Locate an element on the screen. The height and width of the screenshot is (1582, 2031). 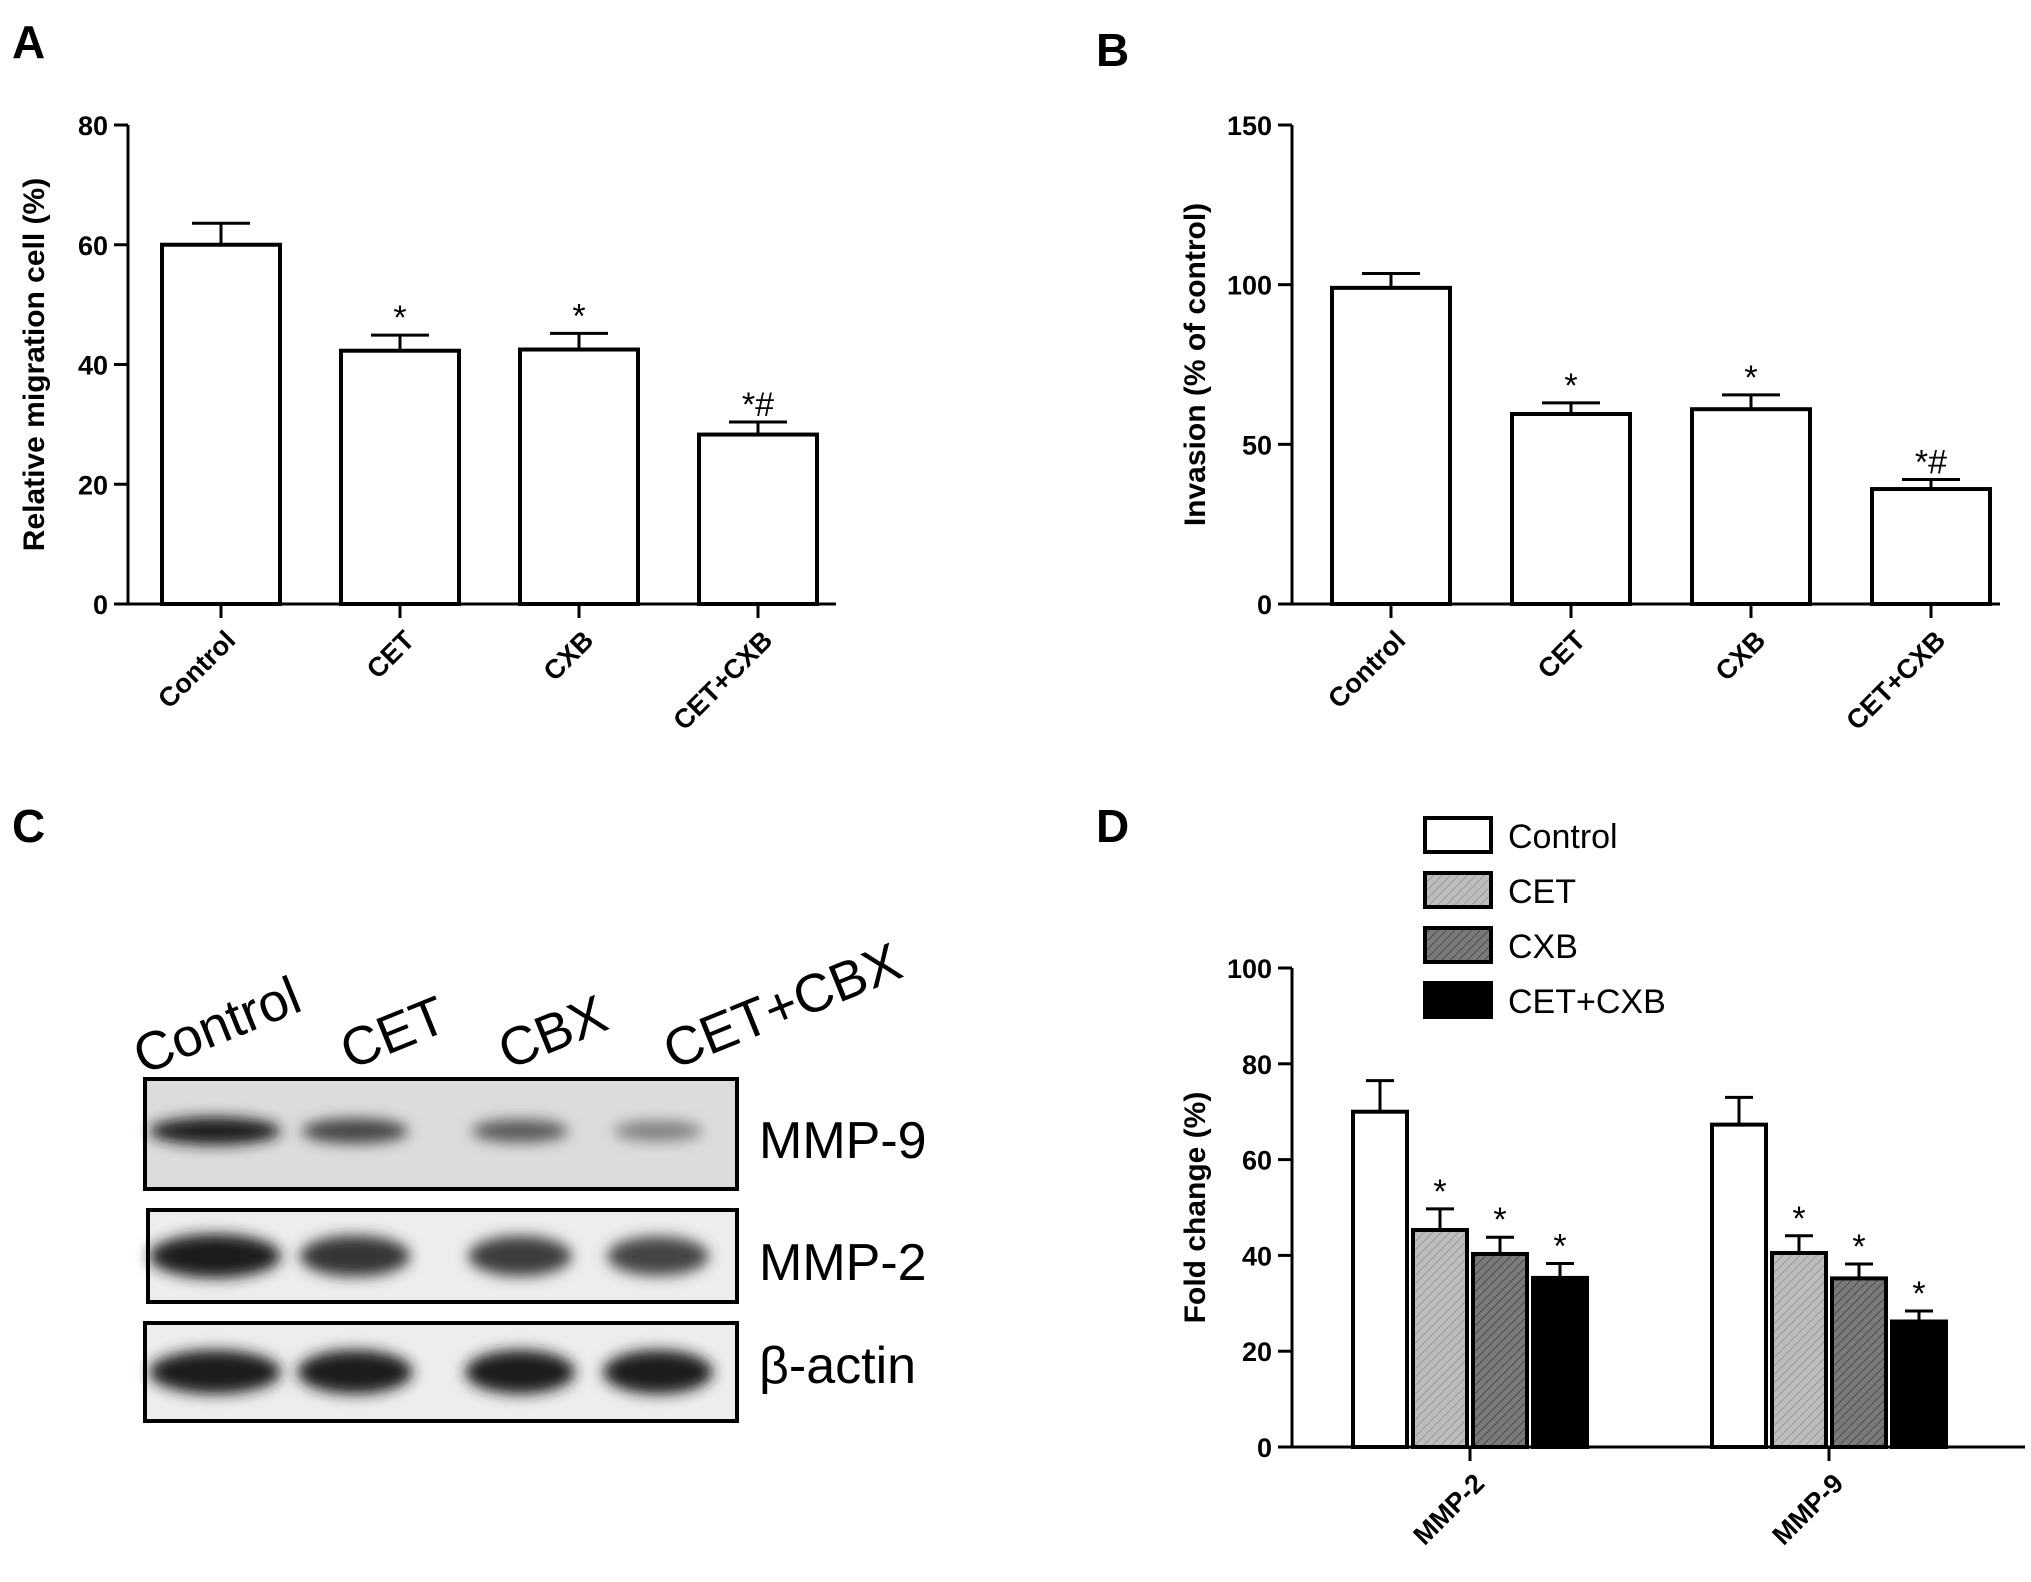
x-tick-label: MMP-9 is located at coordinates (1808, 1509).